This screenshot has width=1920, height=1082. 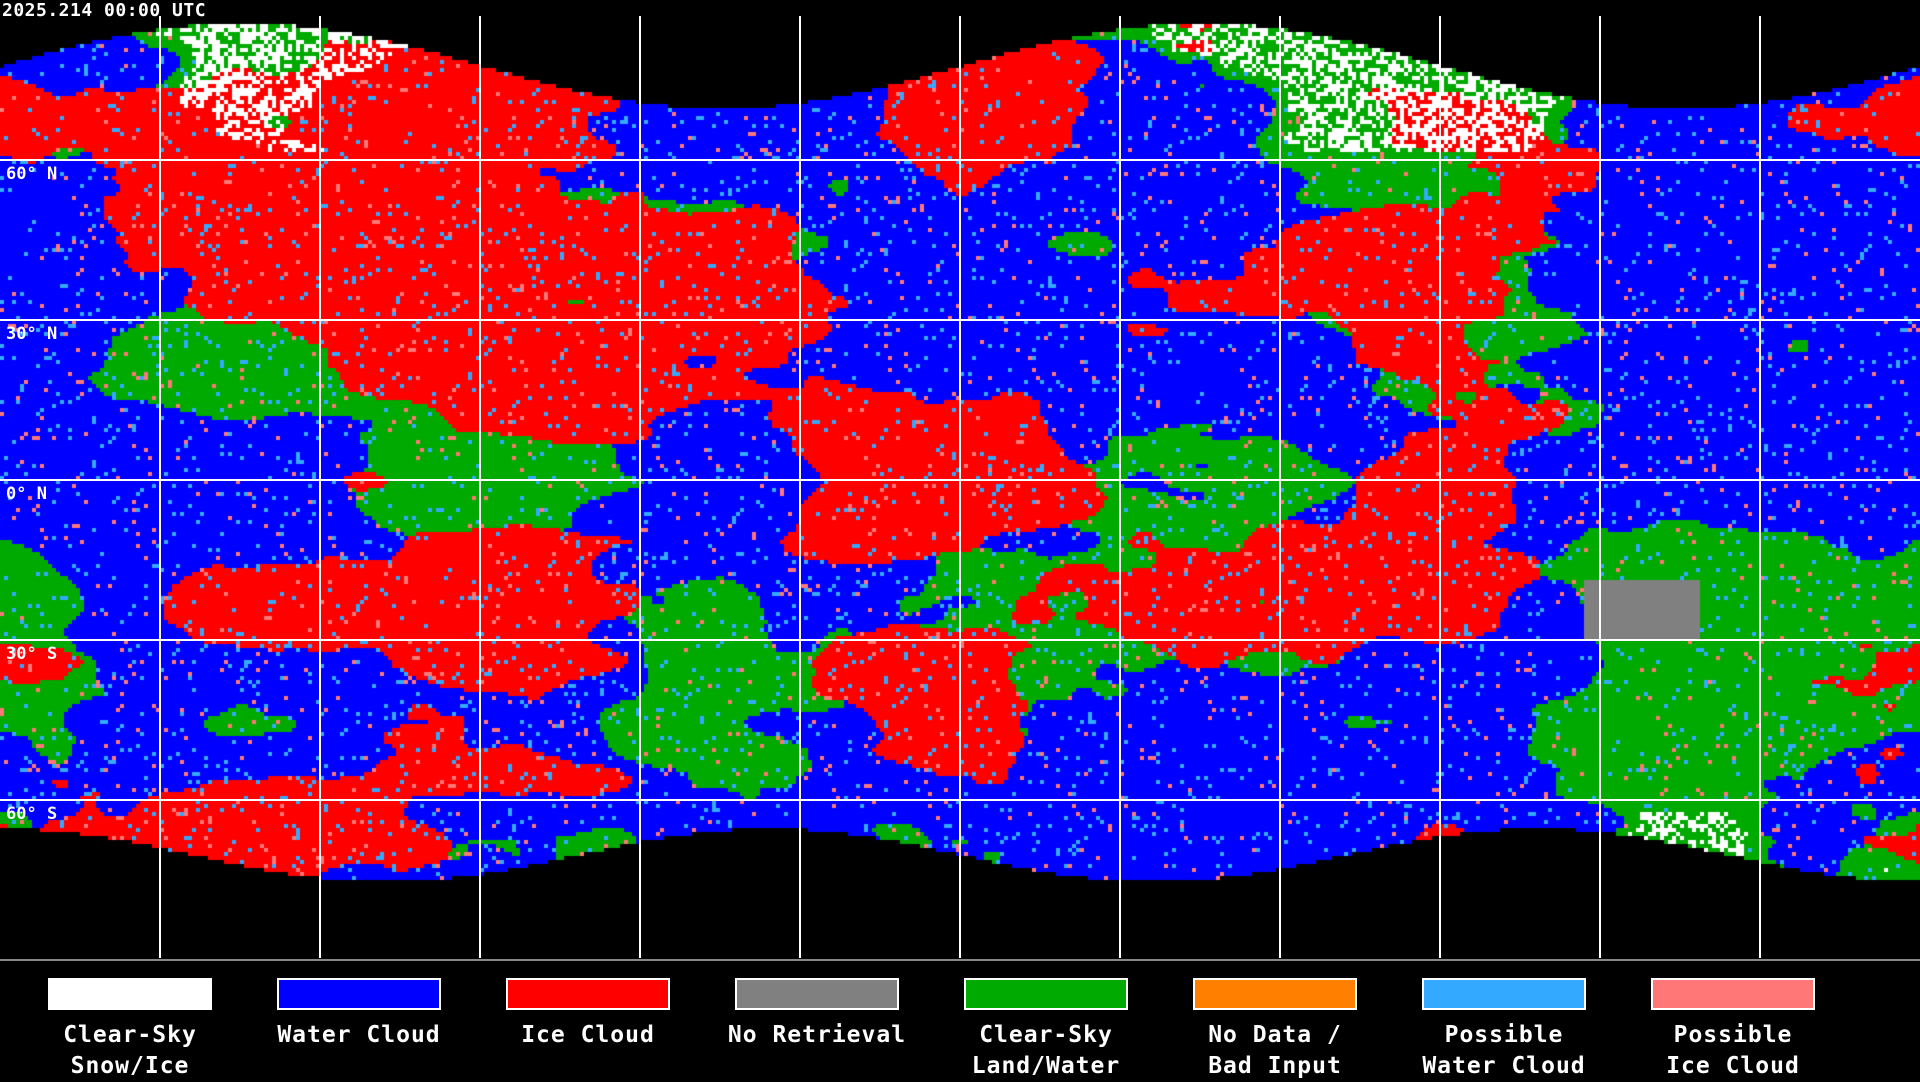 What do you see at coordinates (817, 1014) in the screenshot?
I see `legend-item: No Retrieval` at bounding box center [817, 1014].